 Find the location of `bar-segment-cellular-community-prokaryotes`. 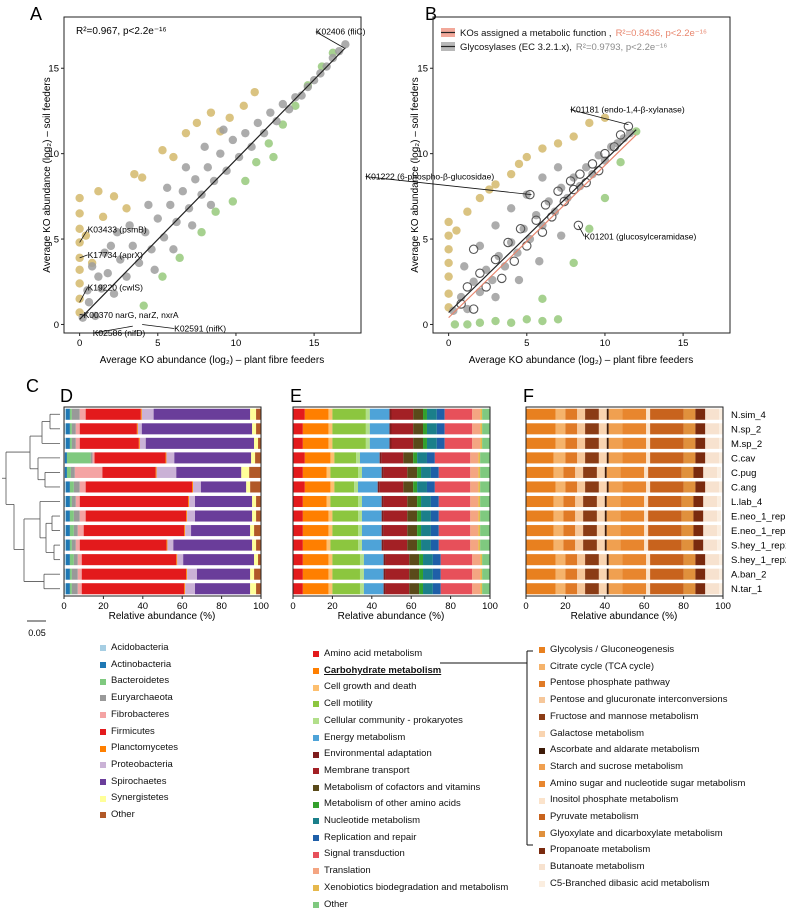

bar-segment-cellular-community-prokaryotes is located at coordinates (361, 574).